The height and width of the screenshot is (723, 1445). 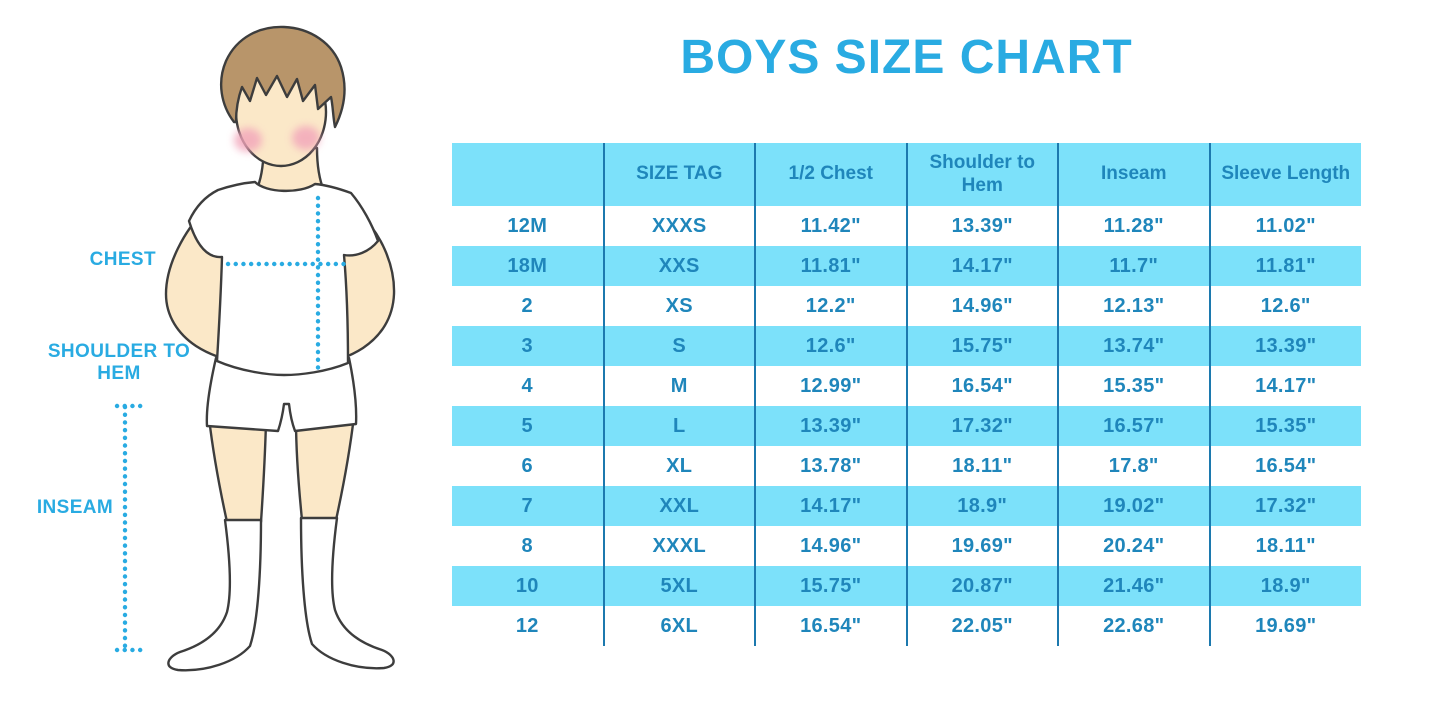 What do you see at coordinates (678, 506) in the screenshot?
I see `size-tag-cell: XXL` at bounding box center [678, 506].